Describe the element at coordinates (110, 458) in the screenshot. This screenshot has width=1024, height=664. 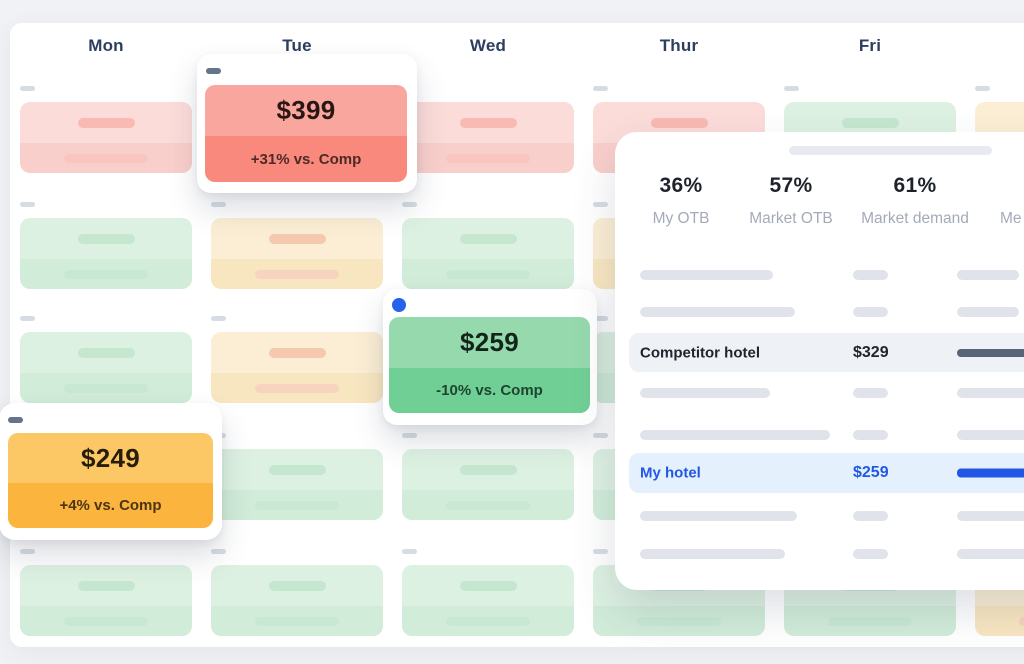
I see `popup-price: $249` at that location.